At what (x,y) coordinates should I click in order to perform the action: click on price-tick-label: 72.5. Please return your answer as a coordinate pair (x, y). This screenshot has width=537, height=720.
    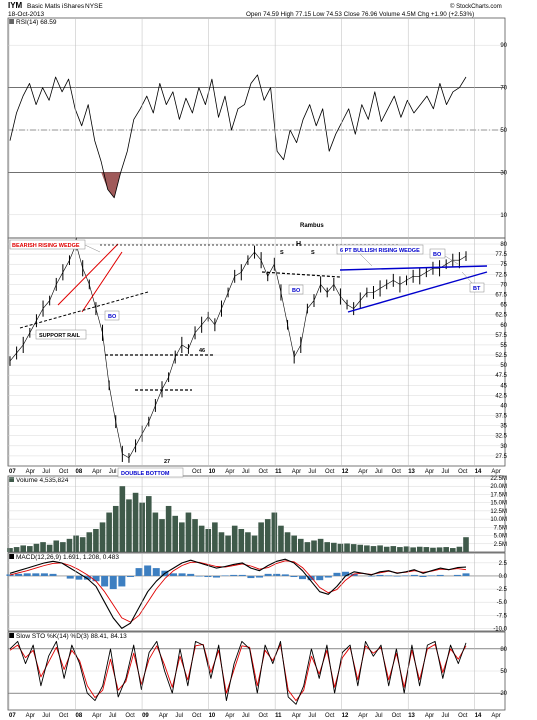
    Looking at the image, I should click on (501, 275).